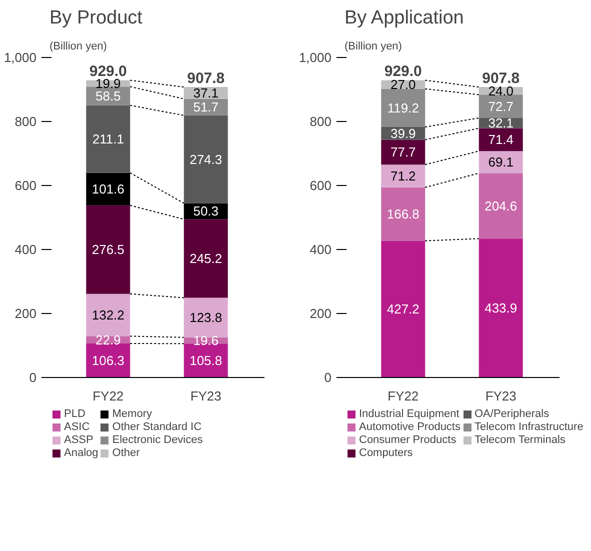 The width and height of the screenshot is (591, 551). What do you see at coordinates (501, 123) in the screenshot?
I see `data-label: 32.1` at bounding box center [501, 123].